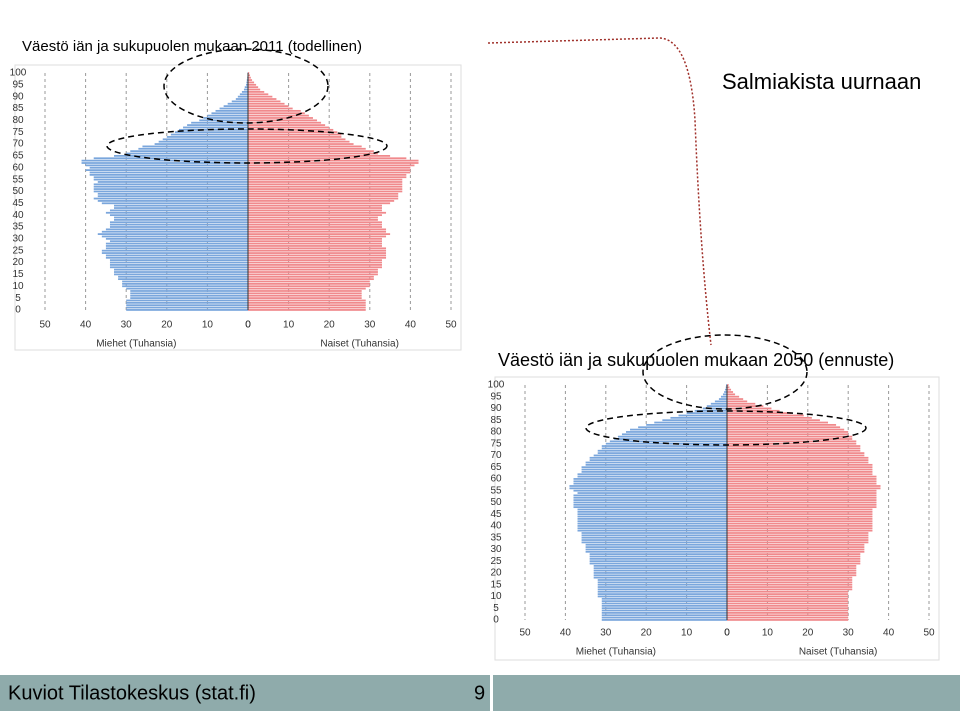 The height and width of the screenshot is (711, 960). Describe the element at coordinates (496, 420) in the screenshot. I see `y-tick-label: 85` at that location.